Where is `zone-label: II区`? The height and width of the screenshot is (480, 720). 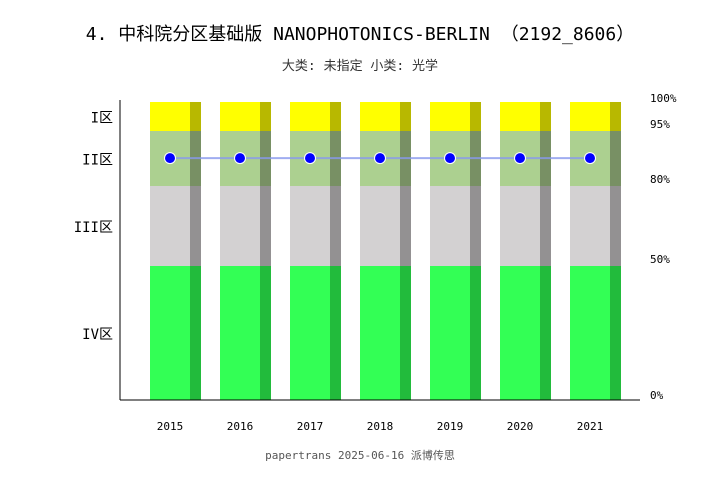
zone-label: II区 is located at coordinates (97, 161).